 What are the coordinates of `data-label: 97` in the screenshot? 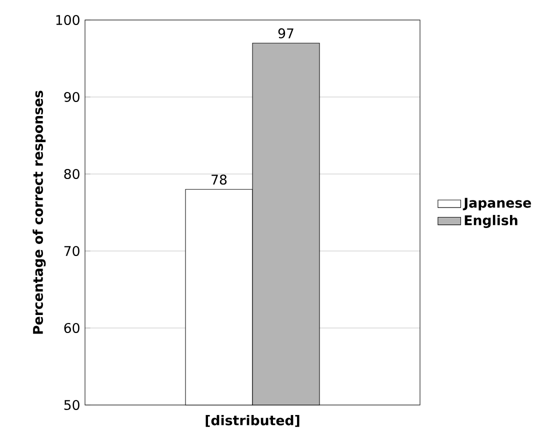 It's located at (286, 33).